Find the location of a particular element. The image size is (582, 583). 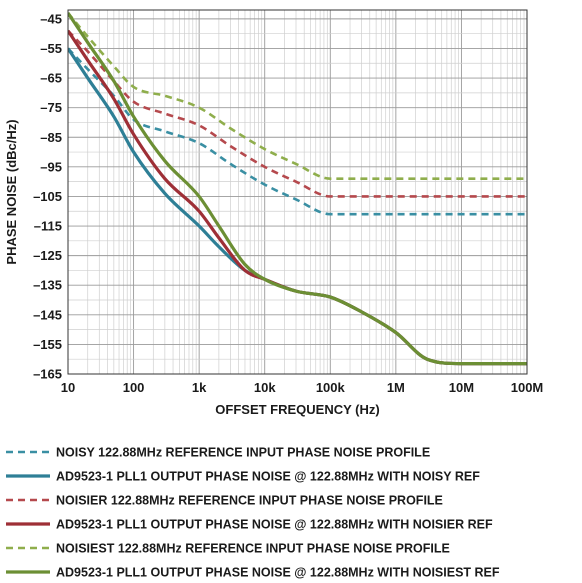

x-tick-label: 1k is located at coordinates (199, 387).